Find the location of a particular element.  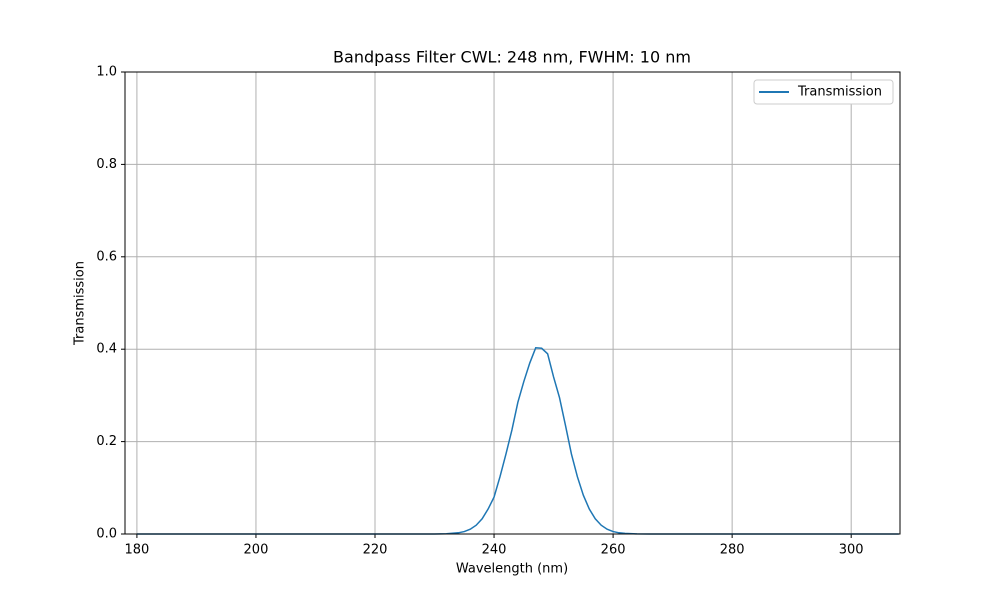

x-tick-label: 240 is located at coordinates (494, 550).